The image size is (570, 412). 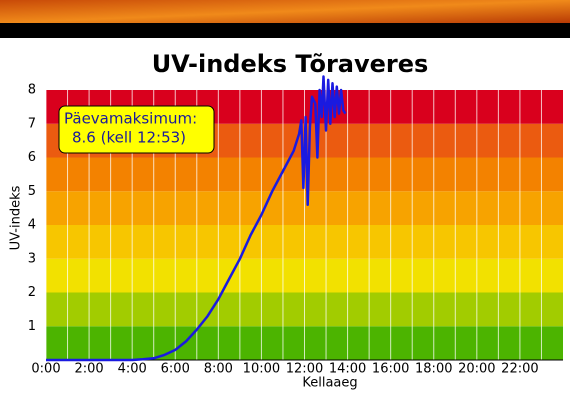 What do you see at coordinates (519, 369) in the screenshot?
I see `x-tick-label: 22:00` at bounding box center [519, 369].